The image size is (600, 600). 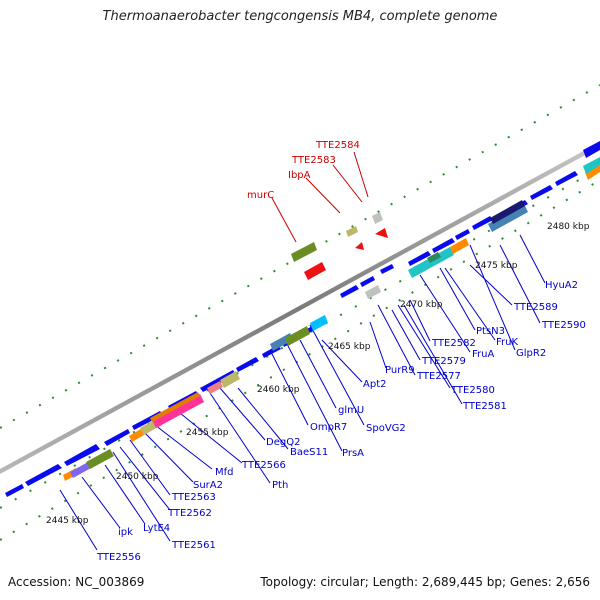 What do you see at coordinates (309, 452) in the screenshot?
I see `gene-label-baes11: BaeS11` at bounding box center [309, 452].